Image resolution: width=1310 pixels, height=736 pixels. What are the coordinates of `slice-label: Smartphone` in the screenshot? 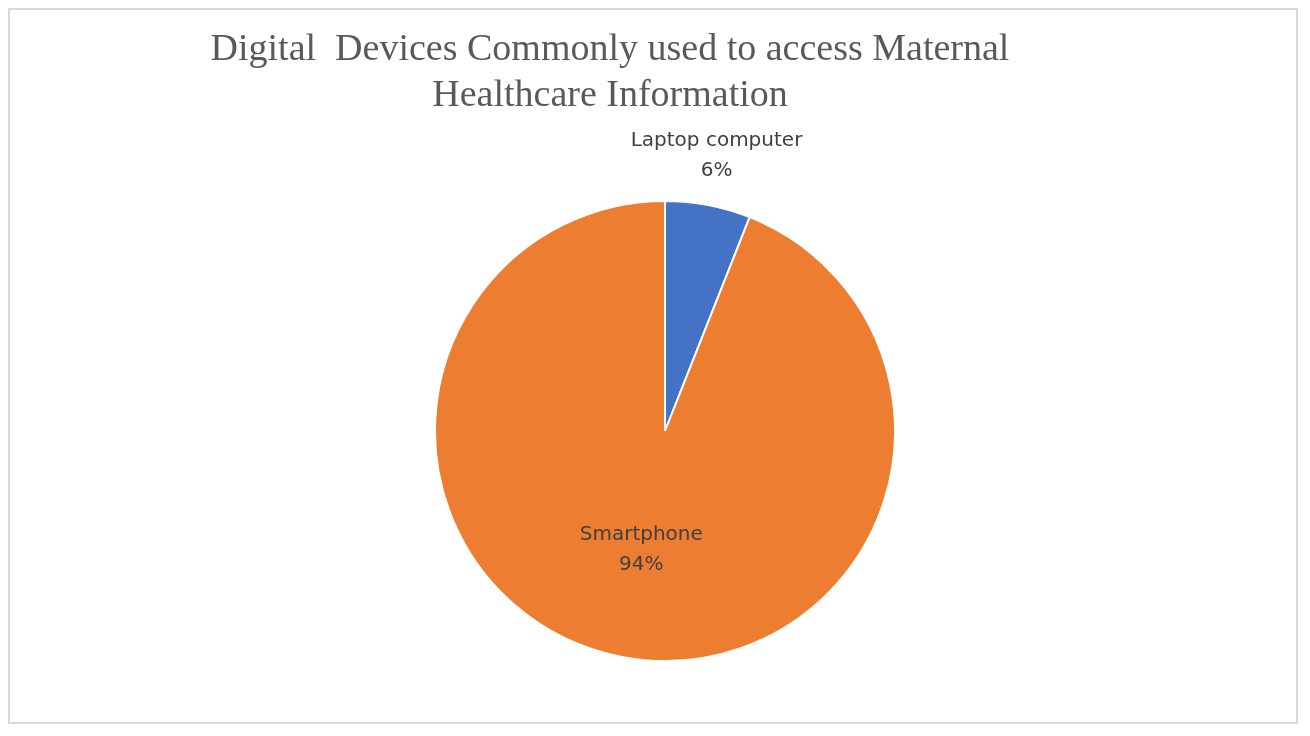 It's located at (641, 533).